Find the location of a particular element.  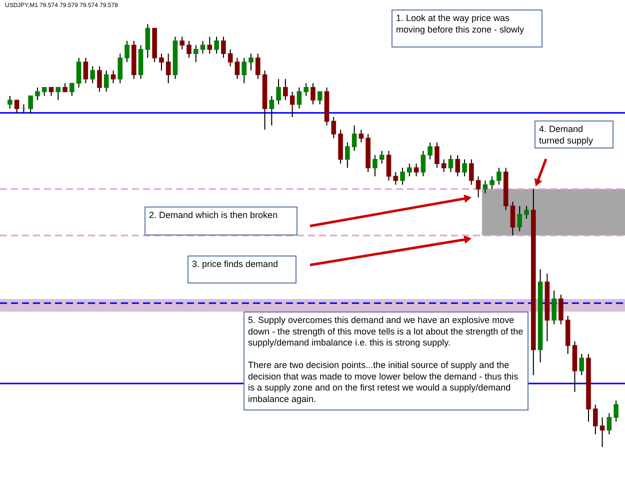

annotation: 2. Demand which is then broken is located at coordinates (213, 215).